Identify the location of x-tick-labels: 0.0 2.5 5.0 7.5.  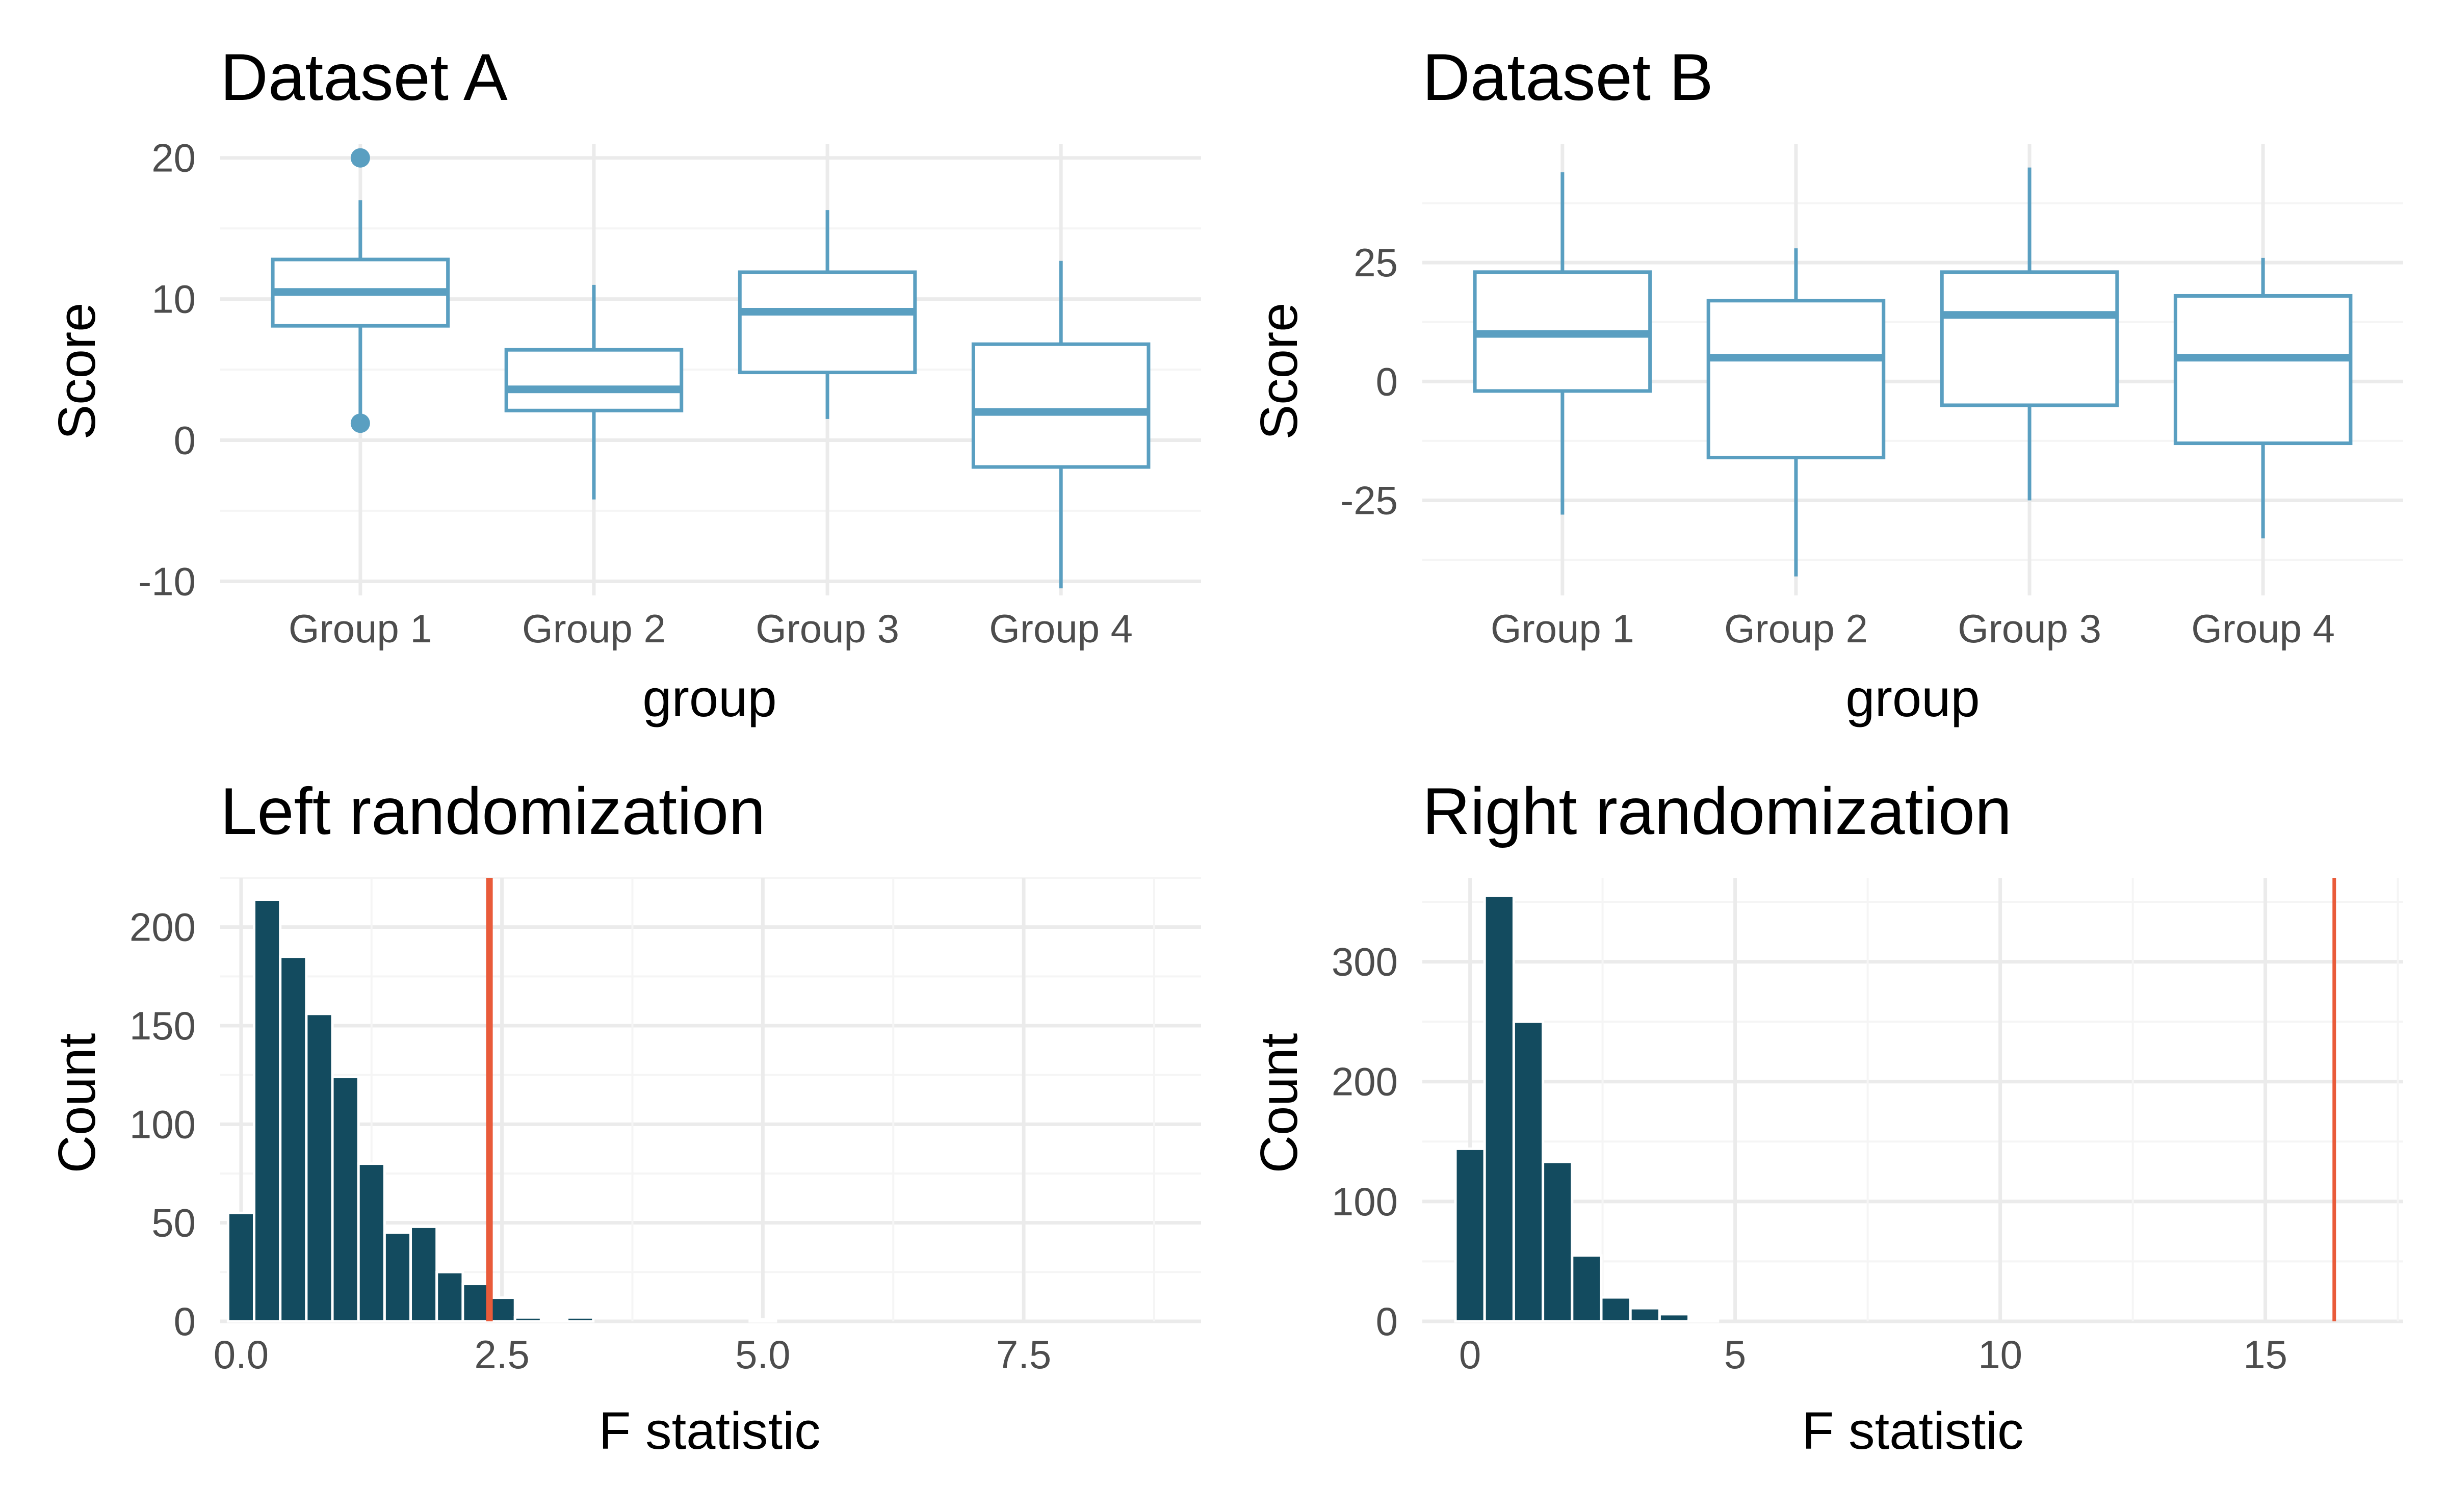
(633, 1354).